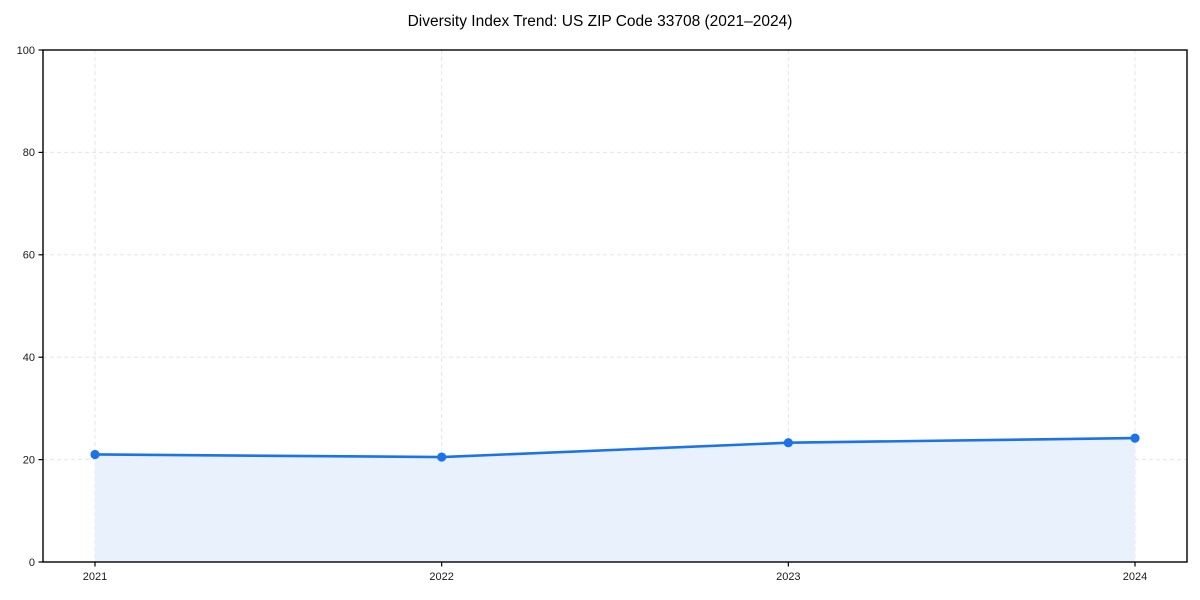 This screenshot has width=1200, height=600. I want to click on x-tick-label: 2022, so click(441, 577).